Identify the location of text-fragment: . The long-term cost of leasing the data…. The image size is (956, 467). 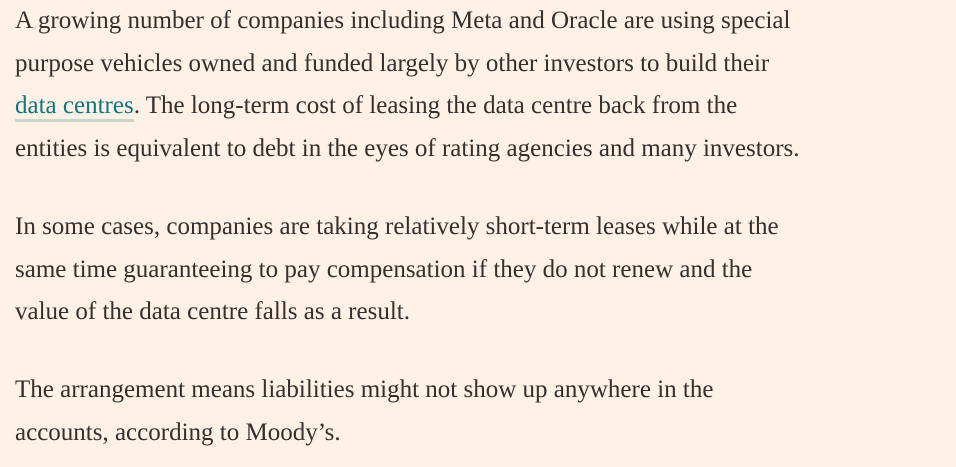
(435, 106).